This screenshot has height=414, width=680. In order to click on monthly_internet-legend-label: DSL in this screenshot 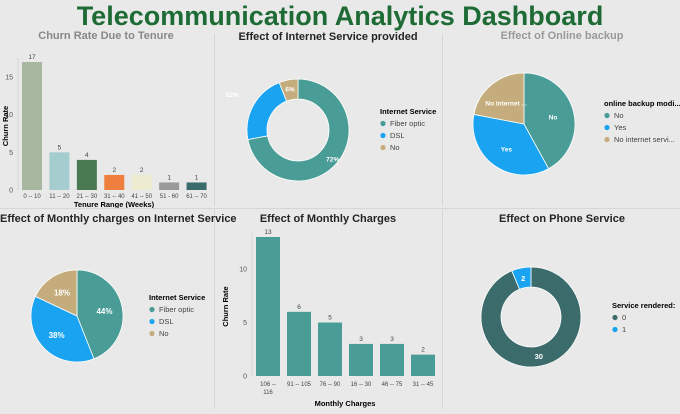, I will do `click(166, 321)`.